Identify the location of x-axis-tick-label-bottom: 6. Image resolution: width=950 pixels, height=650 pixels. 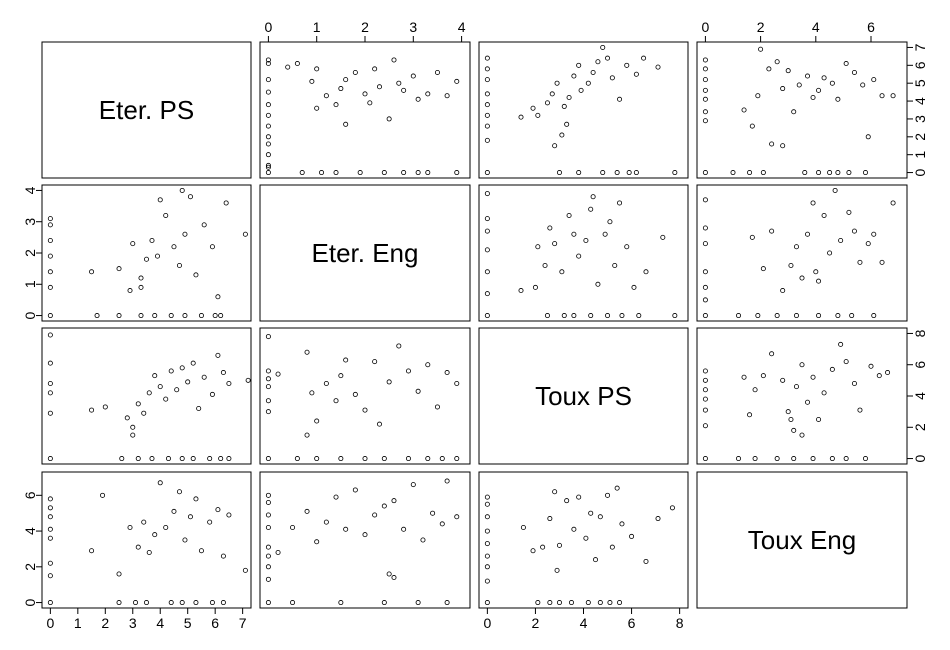
(632, 623).